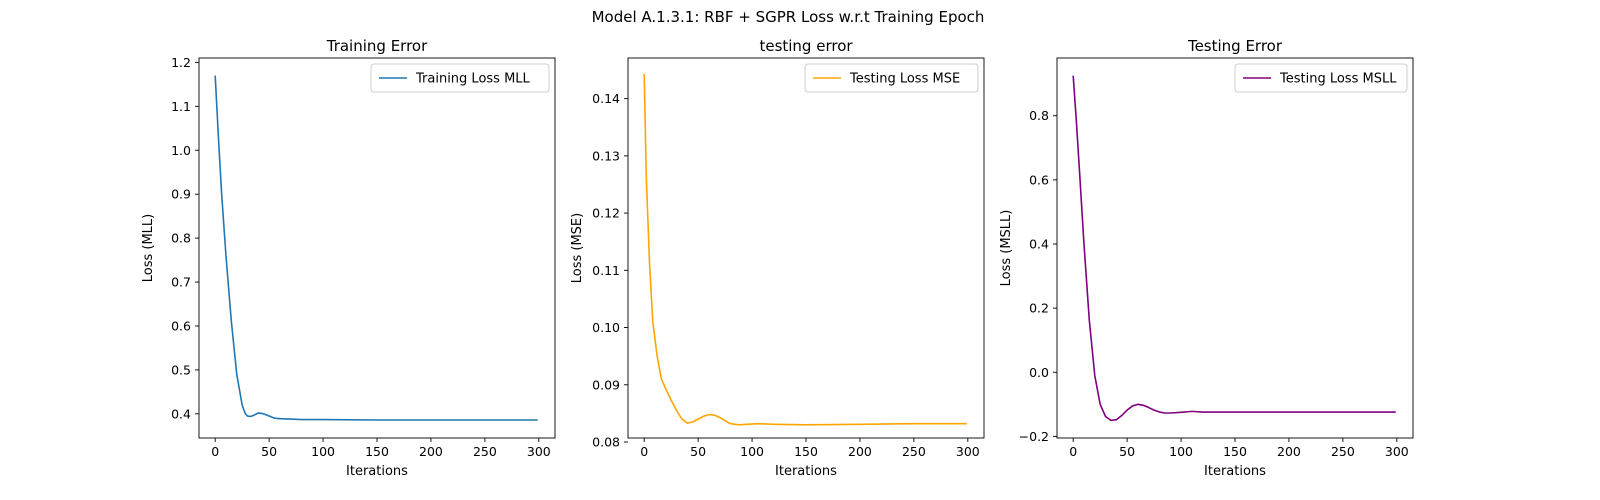 The width and height of the screenshot is (1600, 500). Describe the element at coordinates (181, 194) in the screenshot. I see `y-tick-label: 0.9` at that location.